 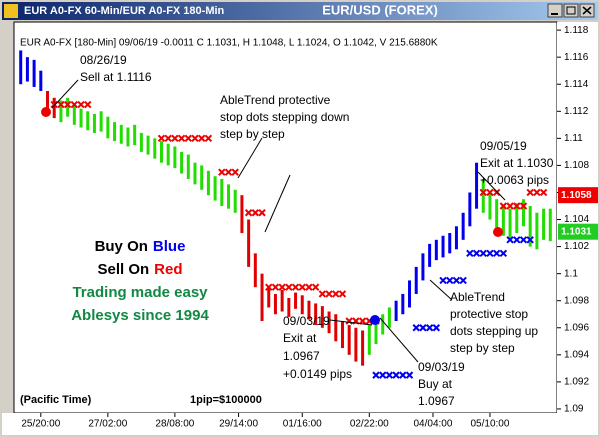 What do you see at coordinates (140, 246) in the screenshot?
I see `slogan-buy: Buy On Blue` at bounding box center [140, 246].